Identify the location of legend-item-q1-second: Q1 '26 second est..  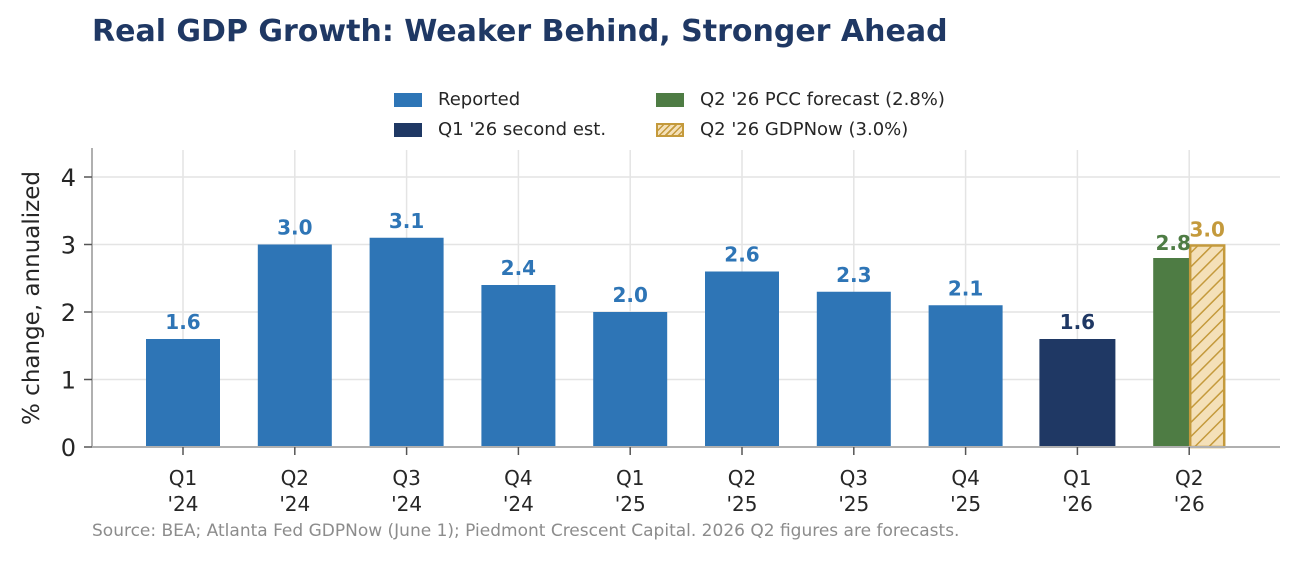
(500, 129).